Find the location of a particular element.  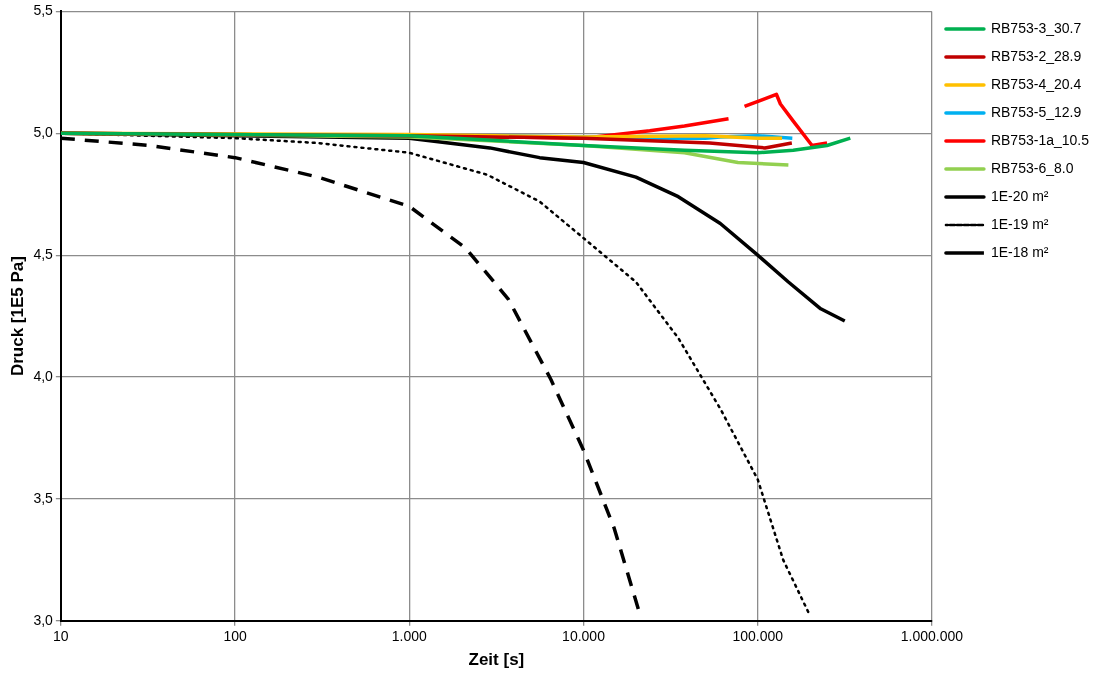

legend-label: 1E-18 m² is located at coordinates (1019, 251).